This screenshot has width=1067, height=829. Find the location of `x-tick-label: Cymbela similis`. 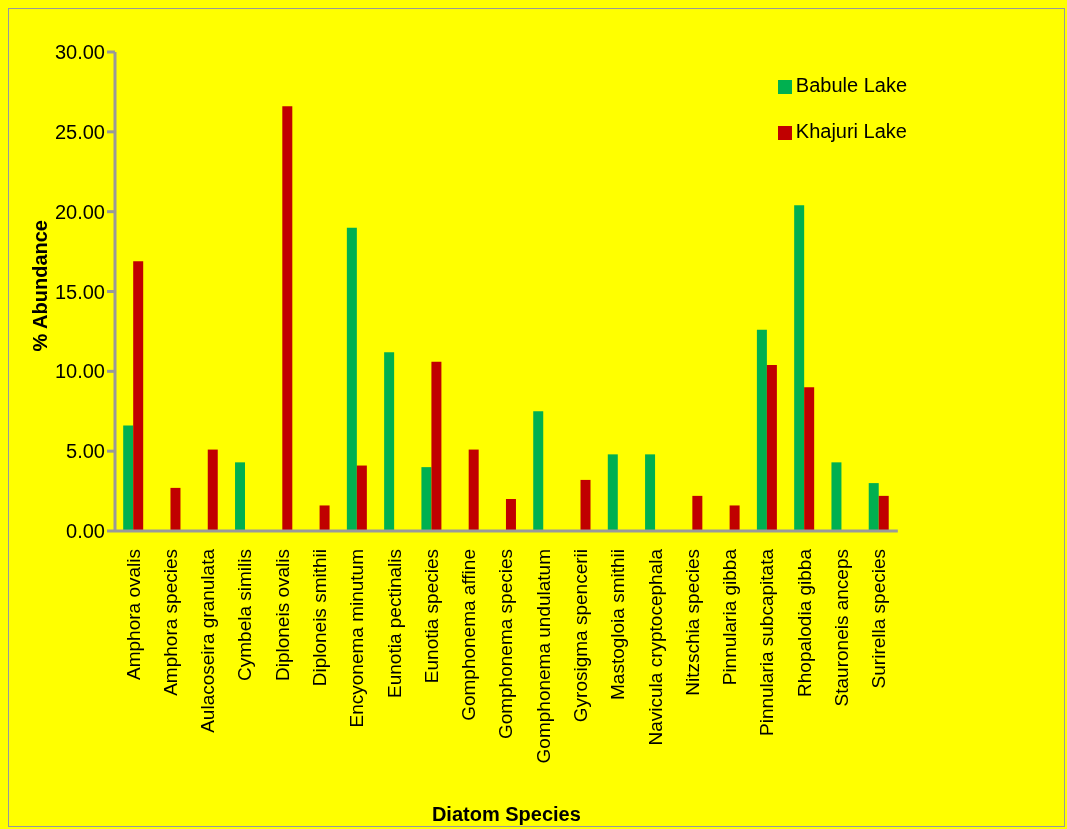

x-tick-label: Cymbela similis is located at coordinates (245, 615).